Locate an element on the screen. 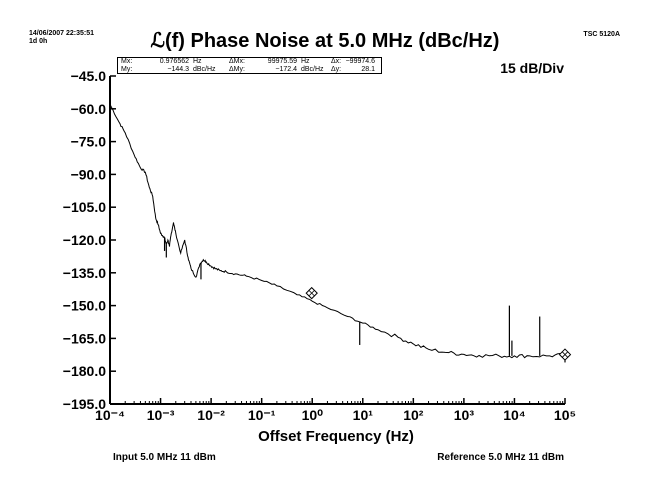 The image size is (650, 502). x-tick-label: 10⁻¹ is located at coordinates (262, 415).